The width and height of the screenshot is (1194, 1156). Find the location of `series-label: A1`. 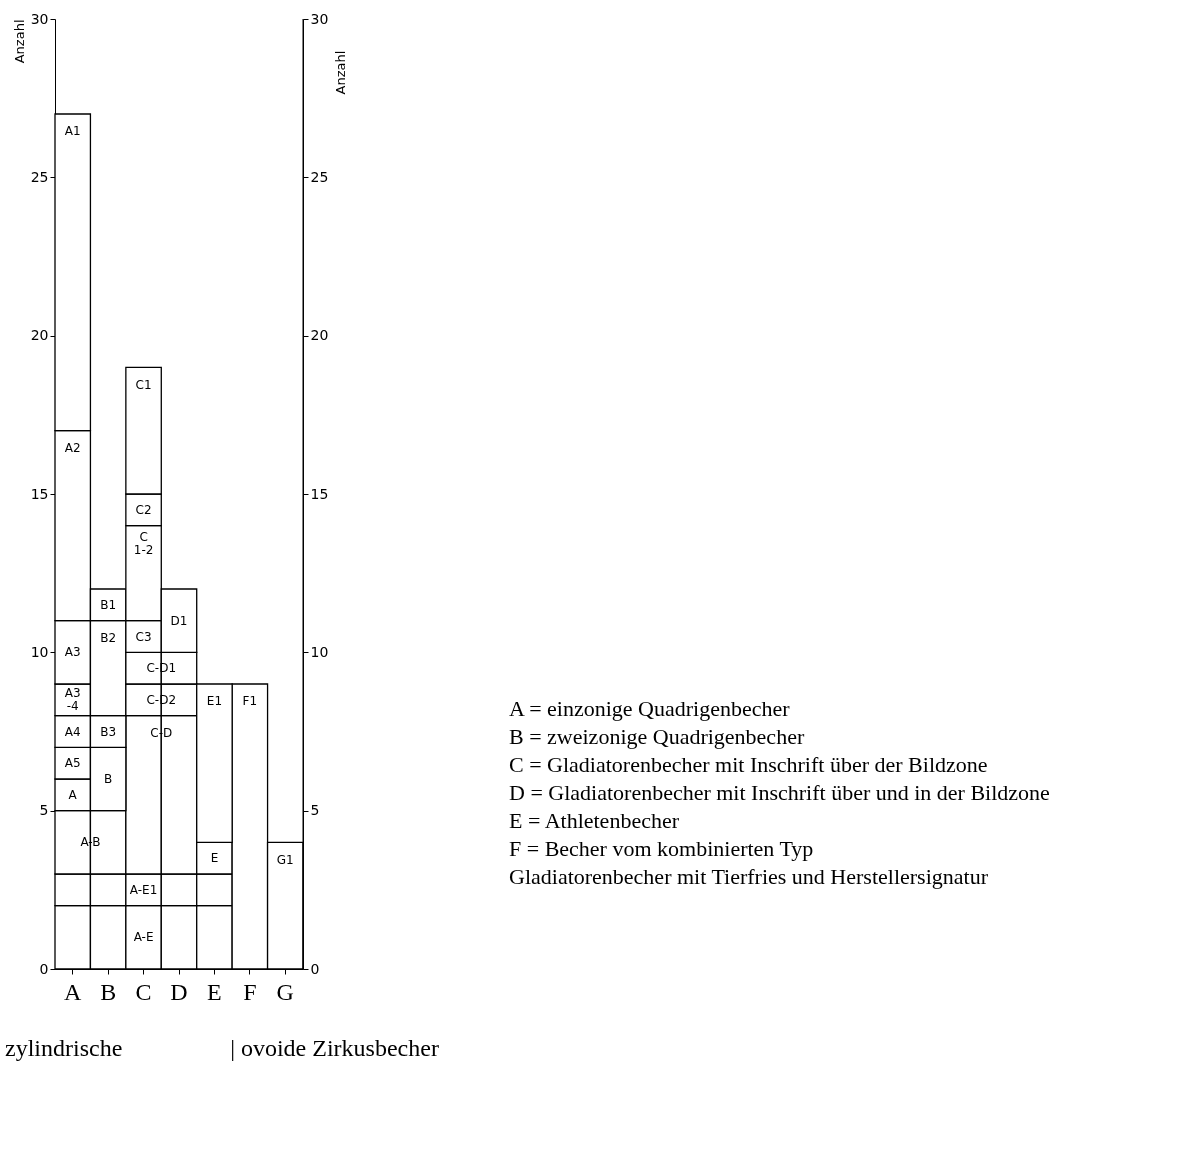

series-label: A1 is located at coordinates (72, 131).